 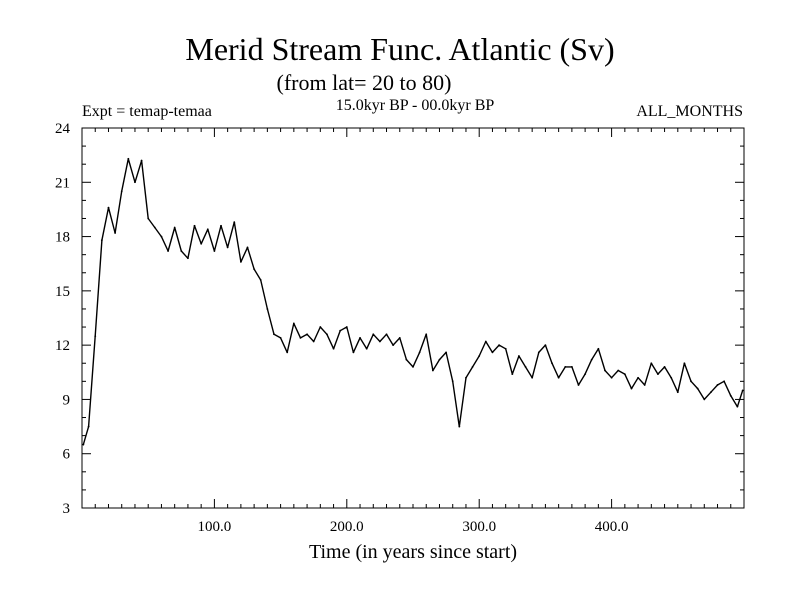 What do you see at coordinates (612, 527) in the screenshot?
I see `x-tick-label: 400.0` at bounding box center [612, 527].